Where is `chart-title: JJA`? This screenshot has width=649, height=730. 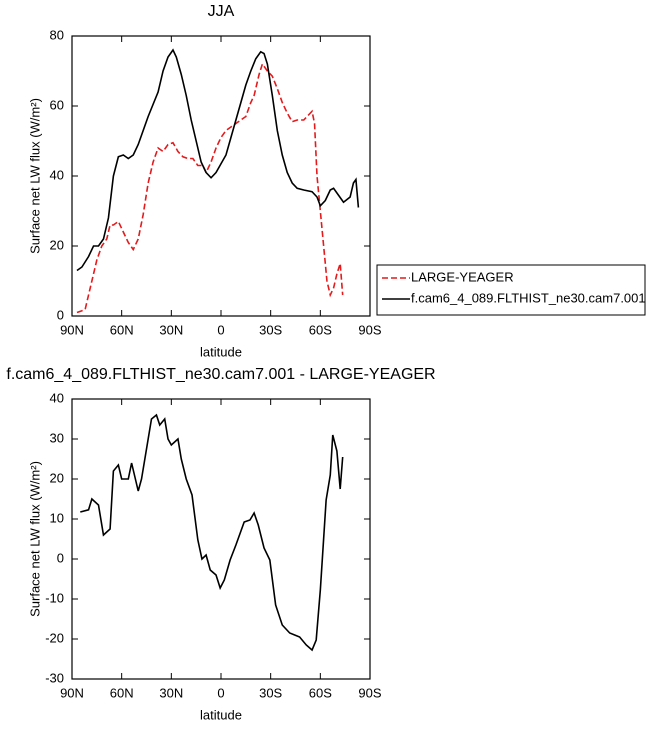 chart-title: JJA is located at coordinates (221, 11).